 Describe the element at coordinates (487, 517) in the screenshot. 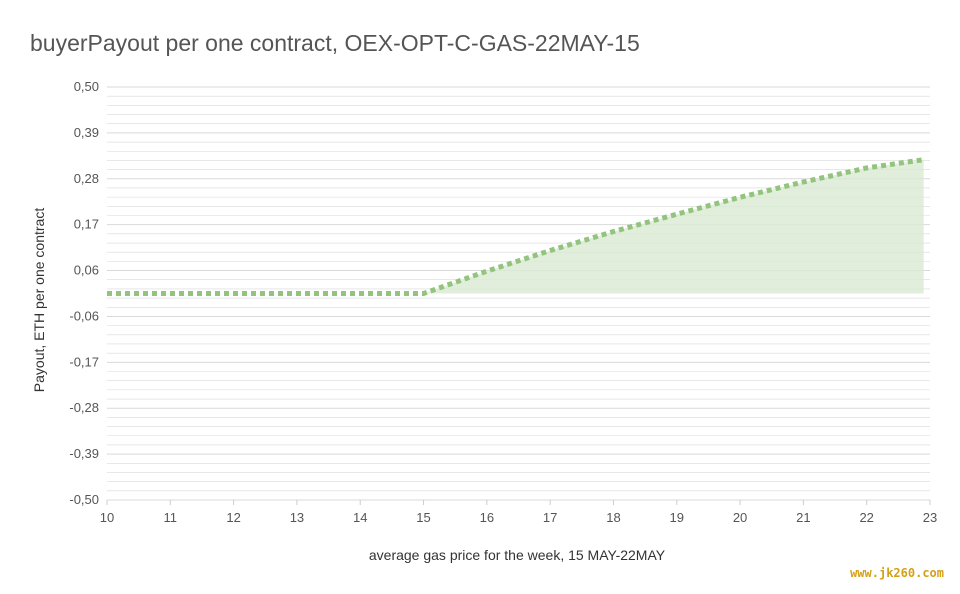

I see `x-tick-label: 16` at that location.